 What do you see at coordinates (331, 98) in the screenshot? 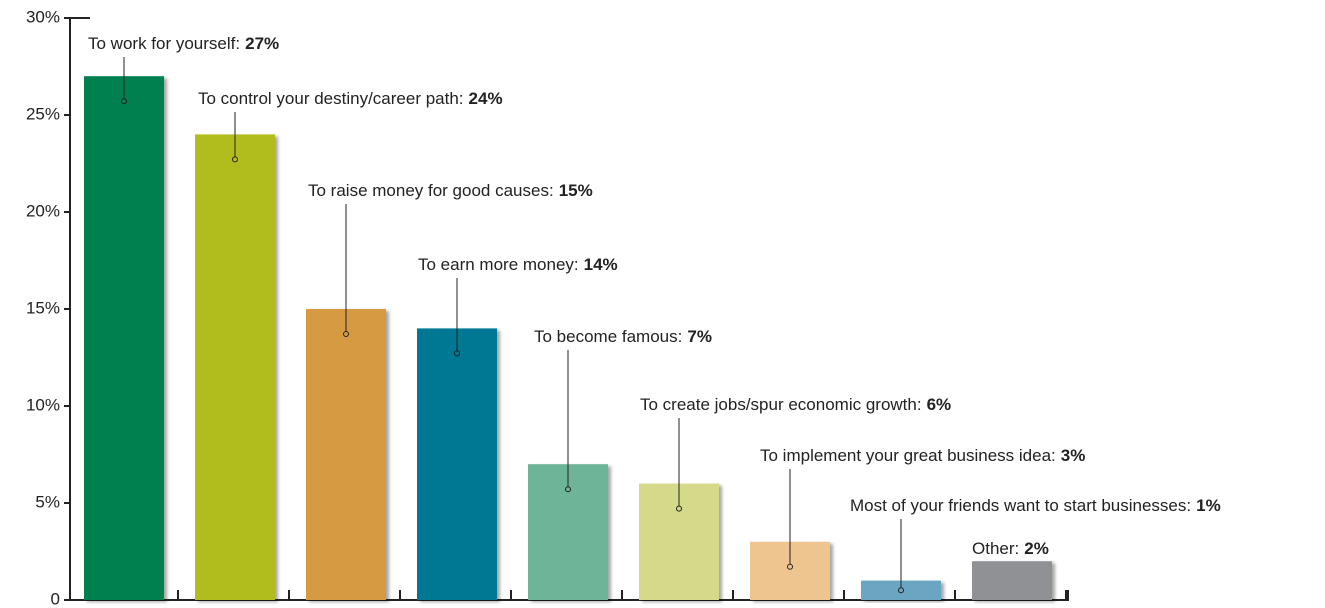
I see `category-label: To control your destiny/career path:` at bounding box center [331, 98].